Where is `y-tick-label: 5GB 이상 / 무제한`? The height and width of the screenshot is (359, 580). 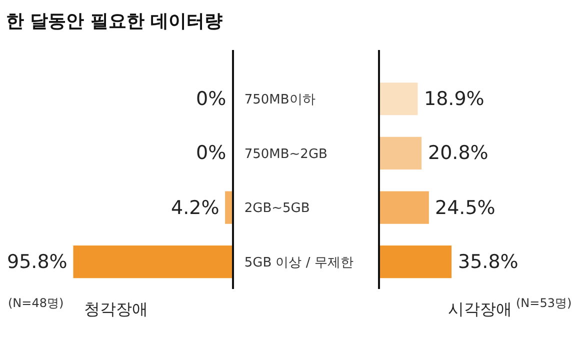
y-tick-label: 5GB 이상 / 무제한 is located at coordinates (299, 262).